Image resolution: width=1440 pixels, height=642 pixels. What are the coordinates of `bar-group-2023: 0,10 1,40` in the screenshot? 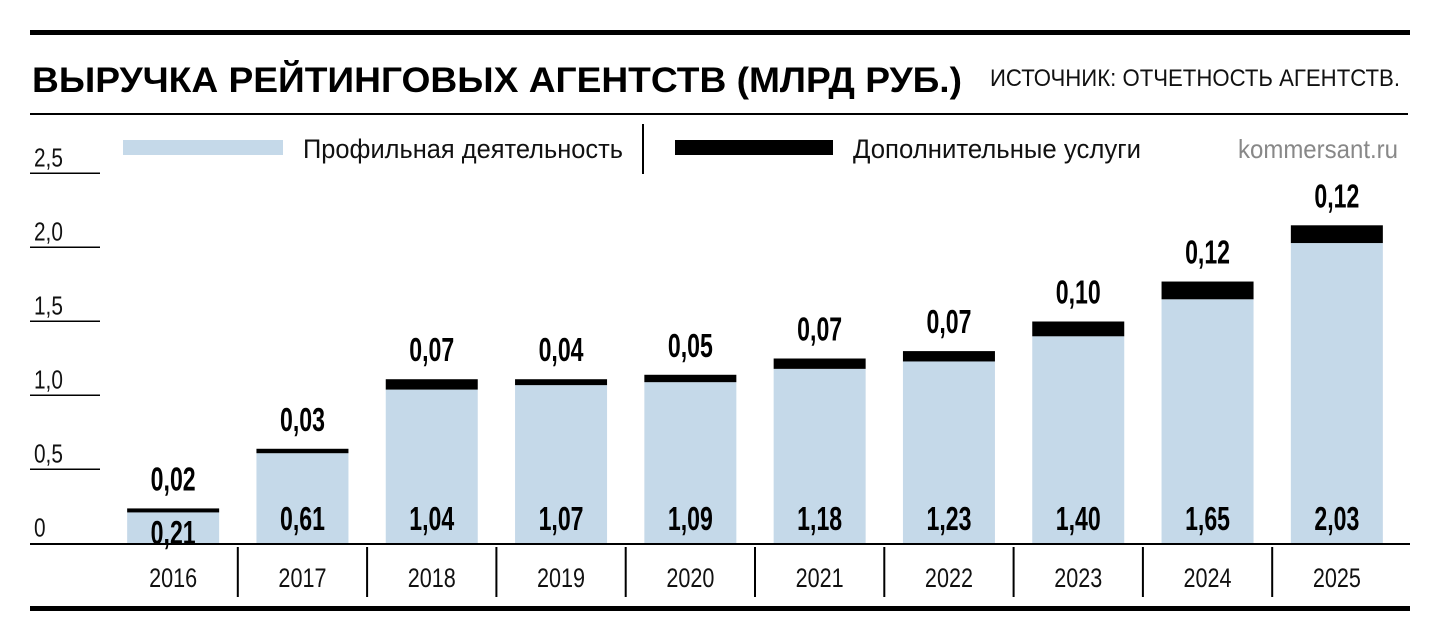 It's located at (1078, 409).